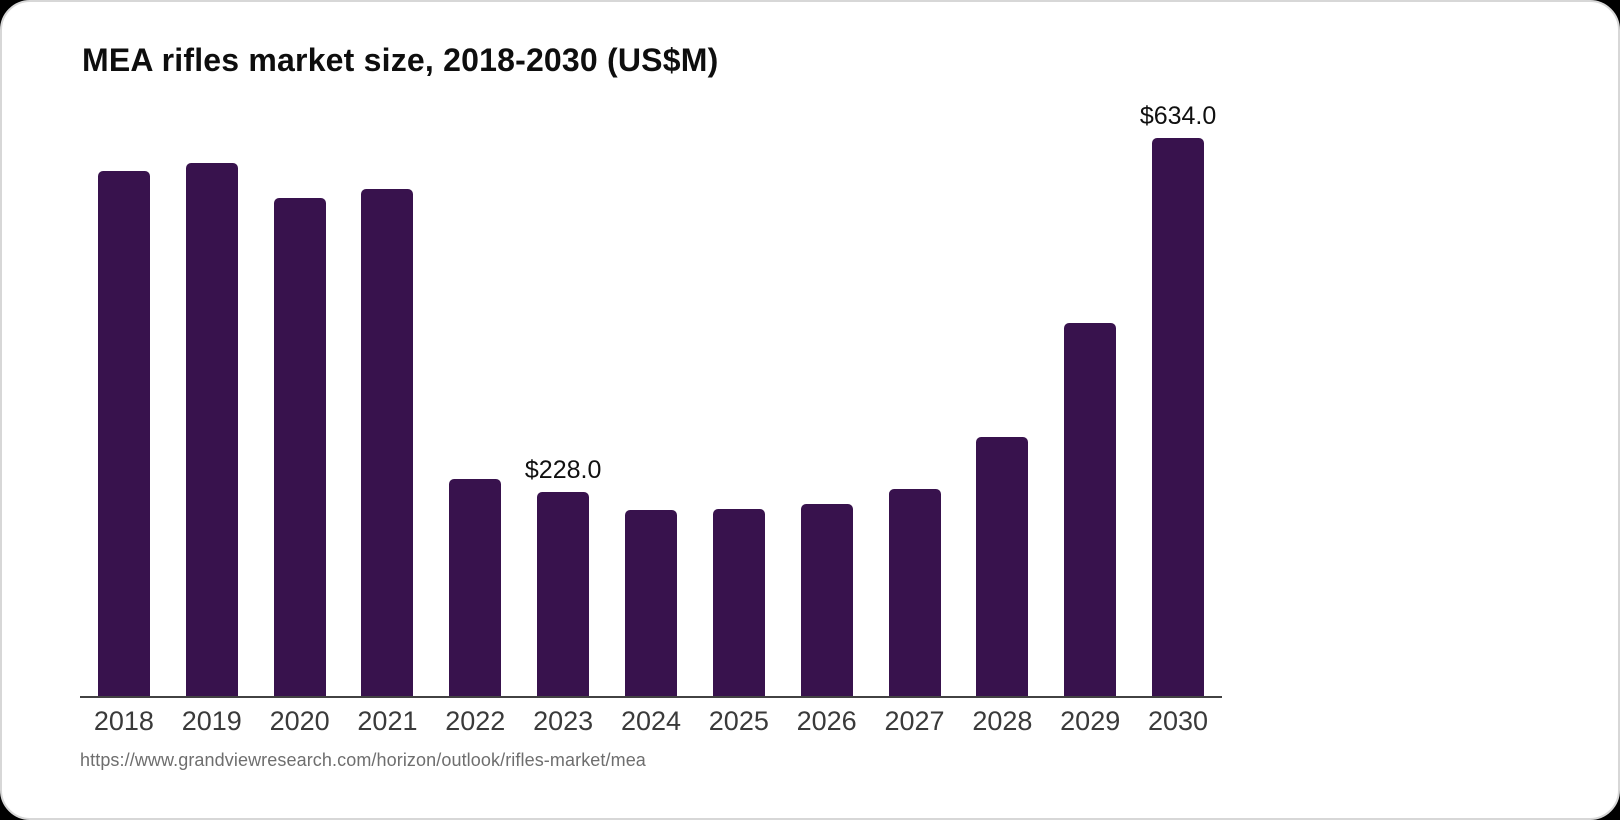 Image resolution: width=1620 pixels, height=820 pixels. I want to click on x-tick-2018: 2018, so click(123, 721).